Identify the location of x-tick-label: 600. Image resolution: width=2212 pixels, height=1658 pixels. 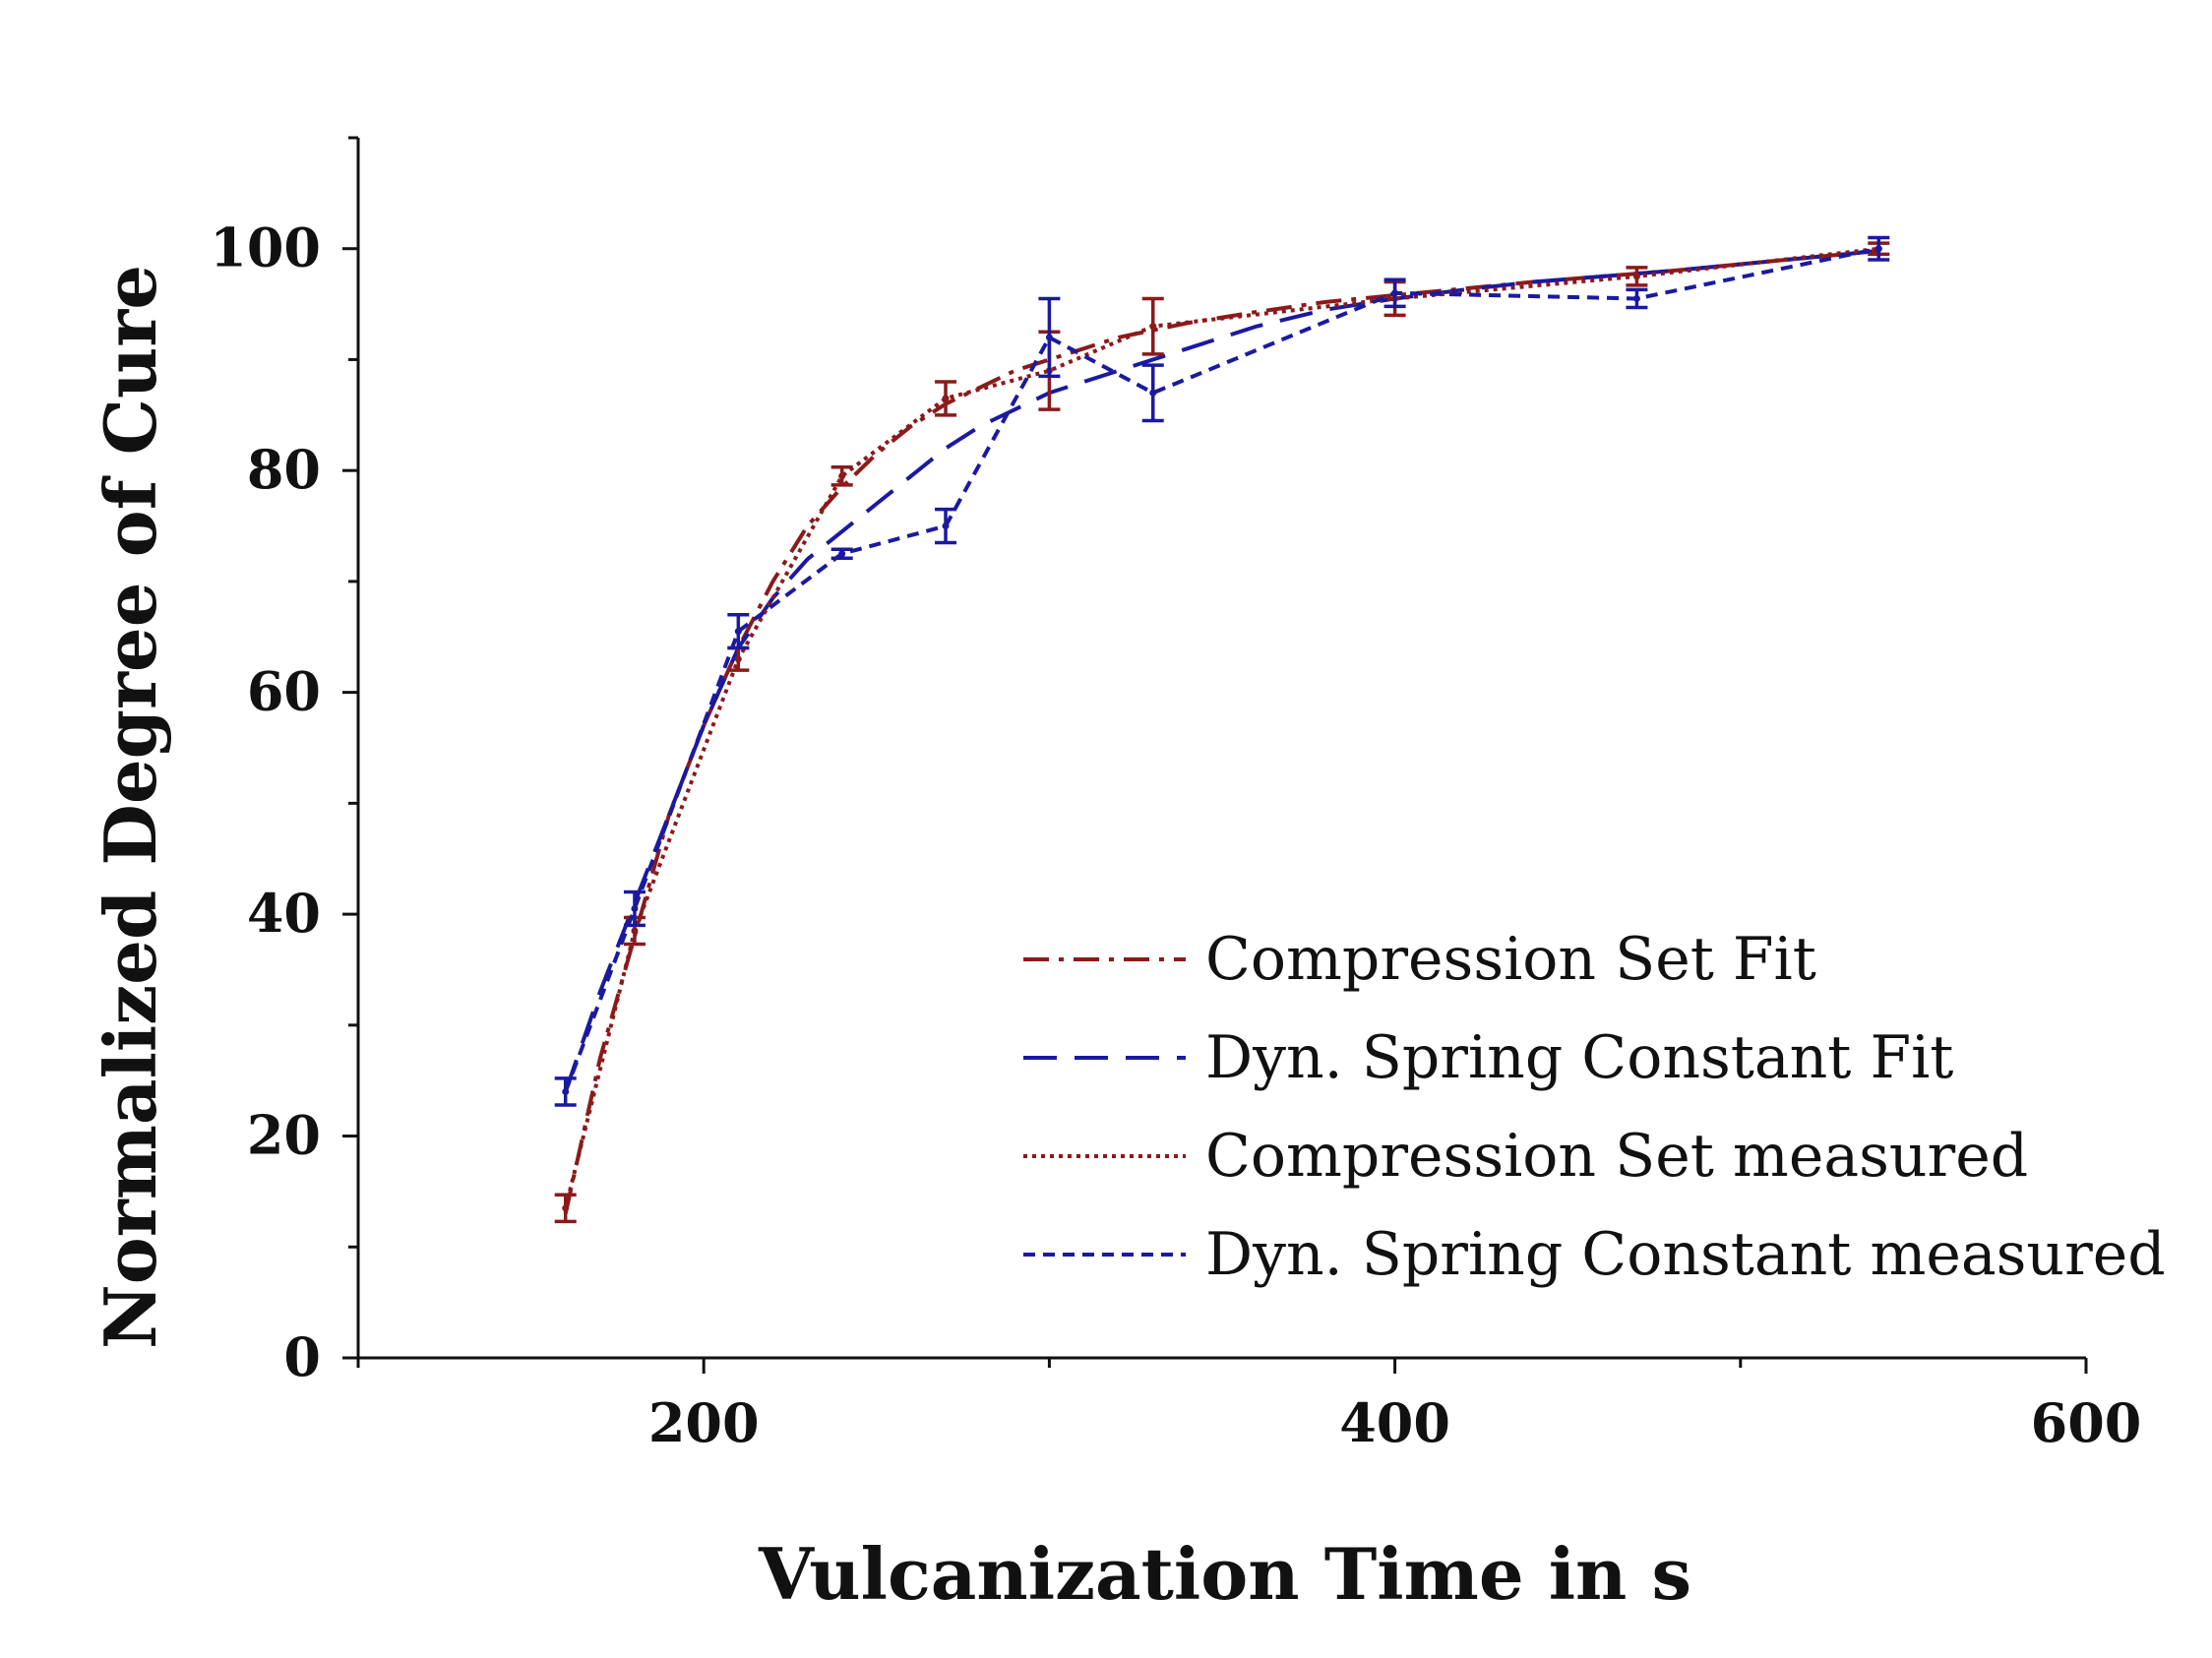
(2086, 1422).